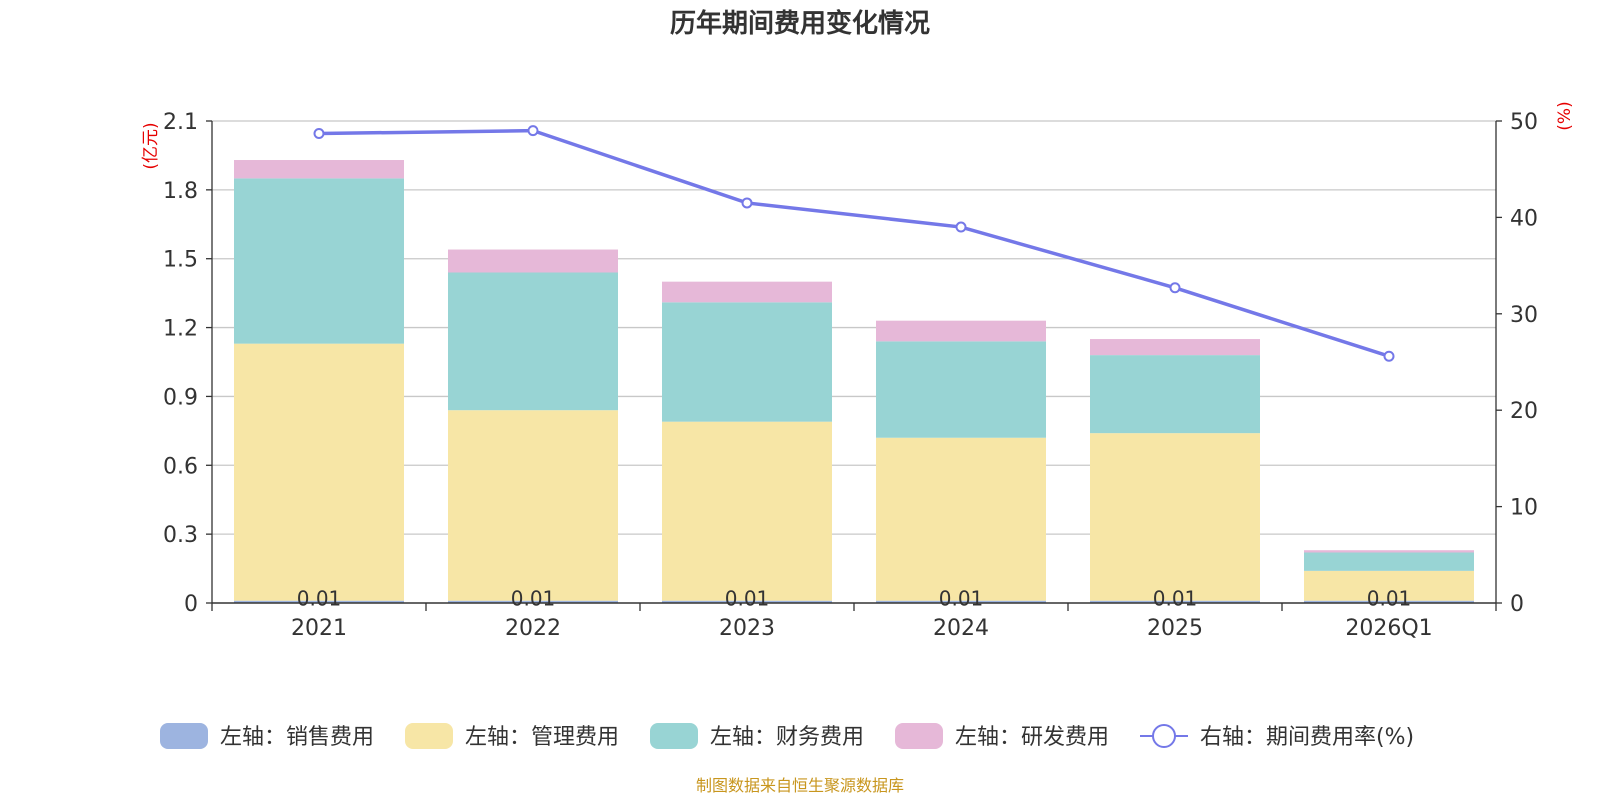 The height and width of the screenshot is (800, 1600). Describe the element at coordinates (800, 785) in the screenshot. I see `source-note: 制图数据来自恒生聚源数据库` at that location.